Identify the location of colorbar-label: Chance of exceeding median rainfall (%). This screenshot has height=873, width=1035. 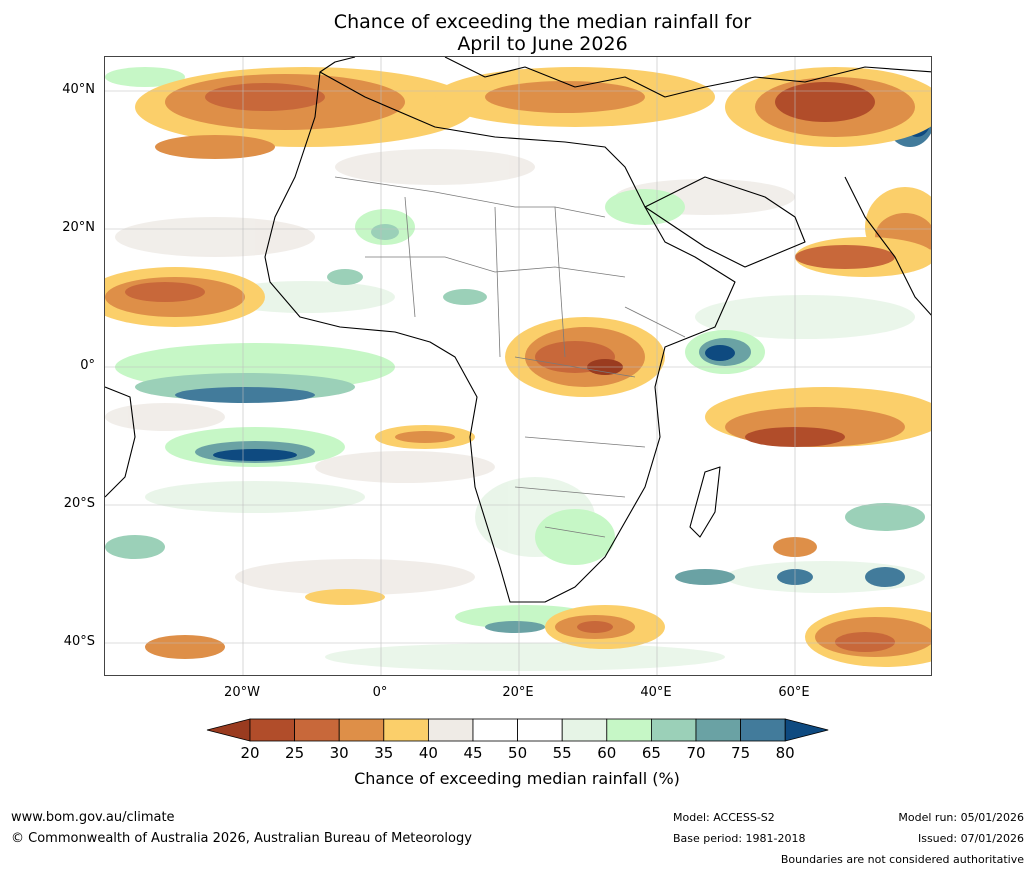
(517, 778).